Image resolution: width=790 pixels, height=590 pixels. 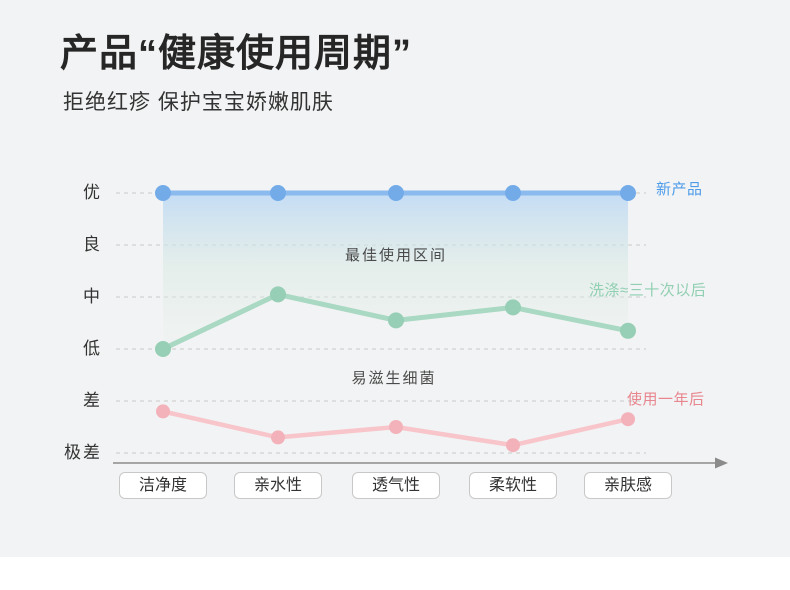 I want to click on x-axis-category: 亲水性, so click(x=278, y=485).